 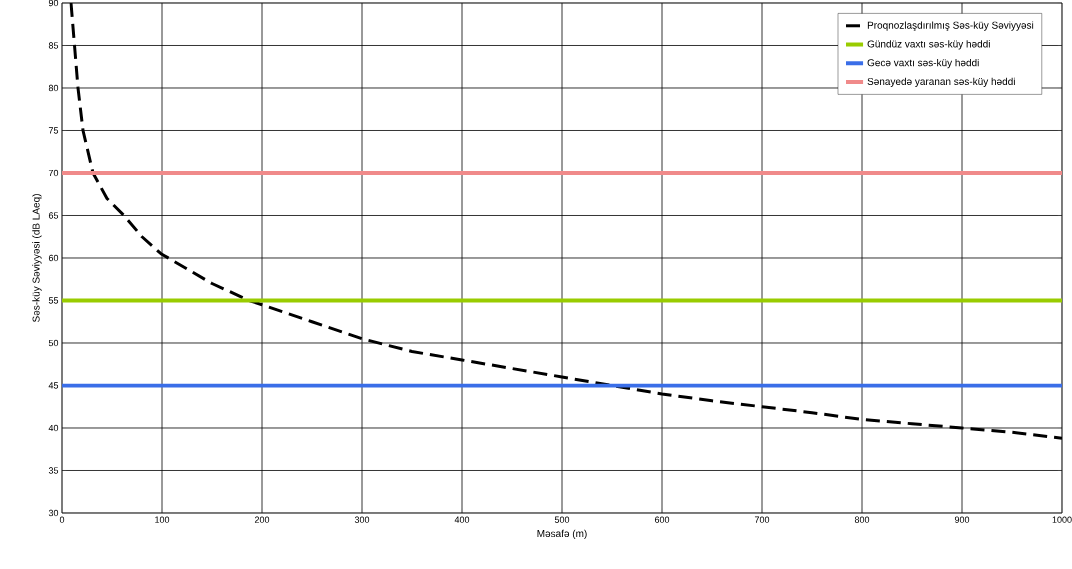 I want to click on y-axis-title: Səs-küy Səviyyəsi (dB LAeq), so click(x=37, y=258).